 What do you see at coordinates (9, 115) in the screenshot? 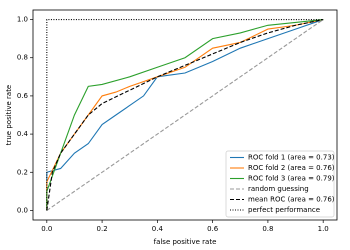
I see `y-axis-label: true positive rate` at bounding box center [9, 115].